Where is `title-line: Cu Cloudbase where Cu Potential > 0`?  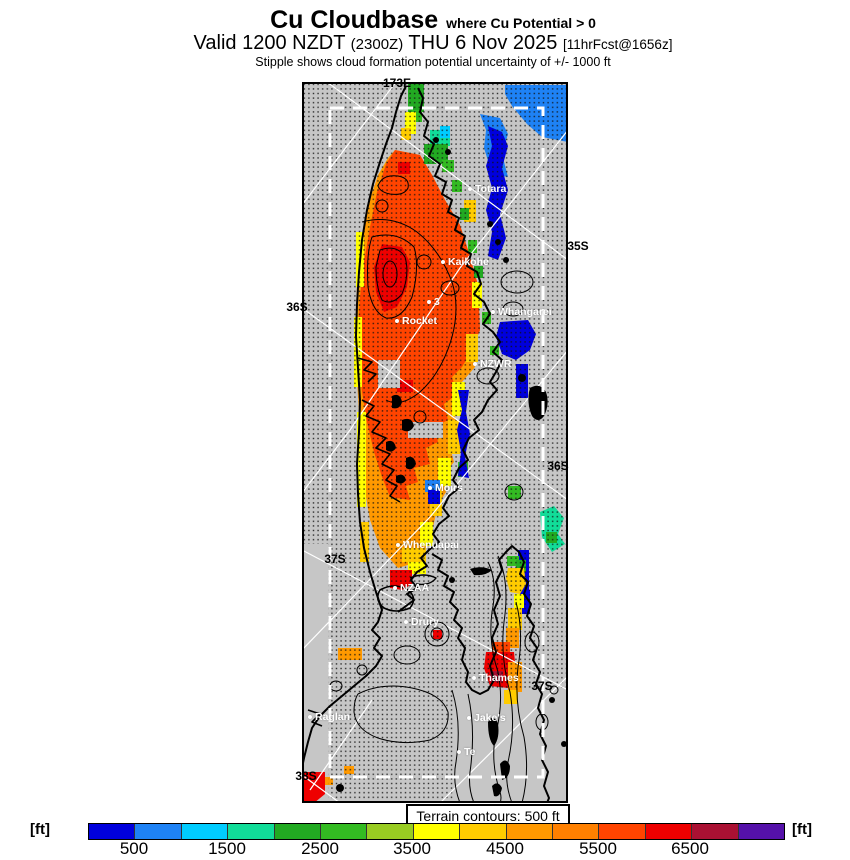
title-line: Cu Cloudbase where Cu Potential > 0 is located at coordinates (429, 20).